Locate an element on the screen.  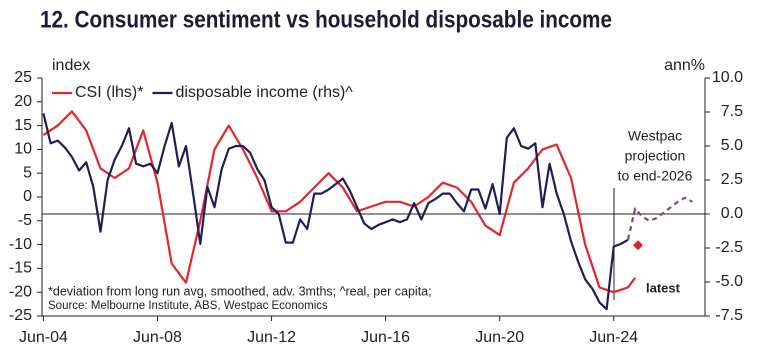
y-tick-label: 5 is located at coordinates (27, 172).